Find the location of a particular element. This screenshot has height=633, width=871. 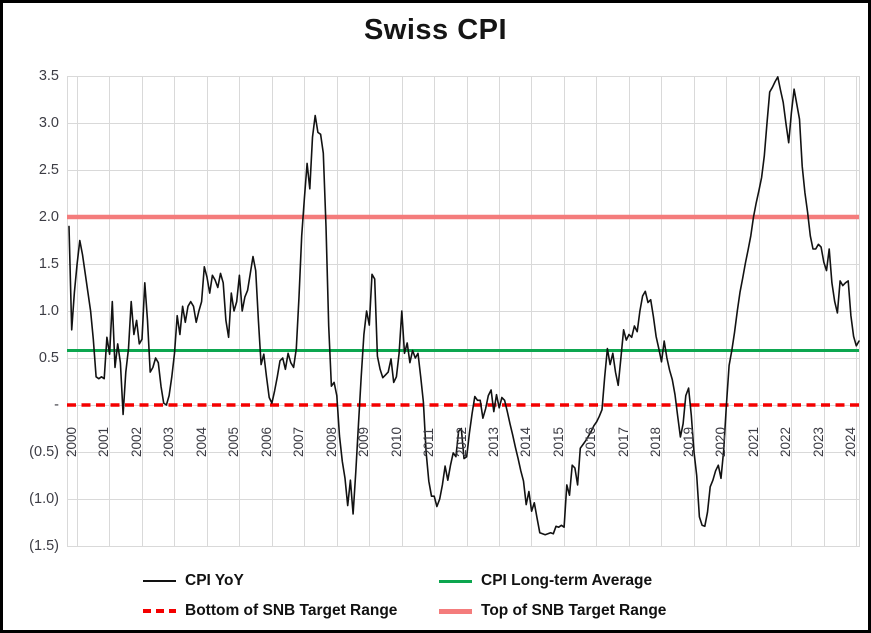

x-axis-label: 2000 is located at coordinates (71, 441).